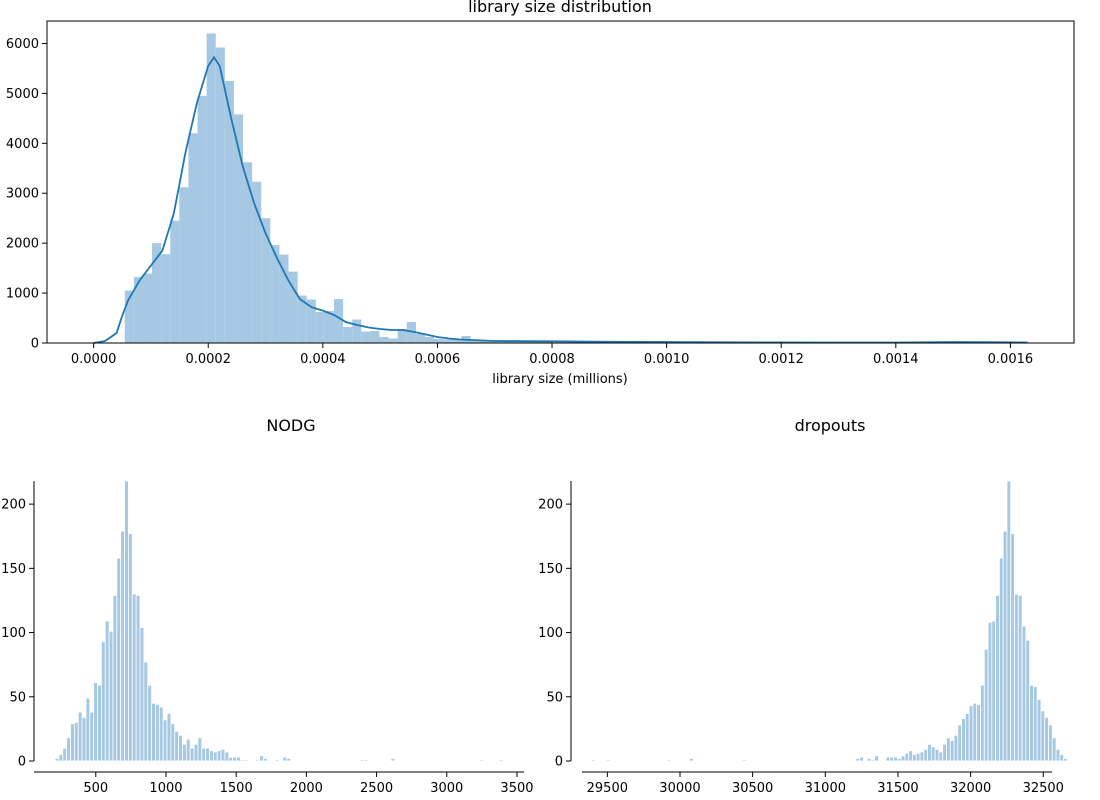 The width and height of the screenshot is (1100, 800). Describe the element at coordinates (679, 788) in the screenshot. I see `dropouts-x-tick-label: 30000` at that location.